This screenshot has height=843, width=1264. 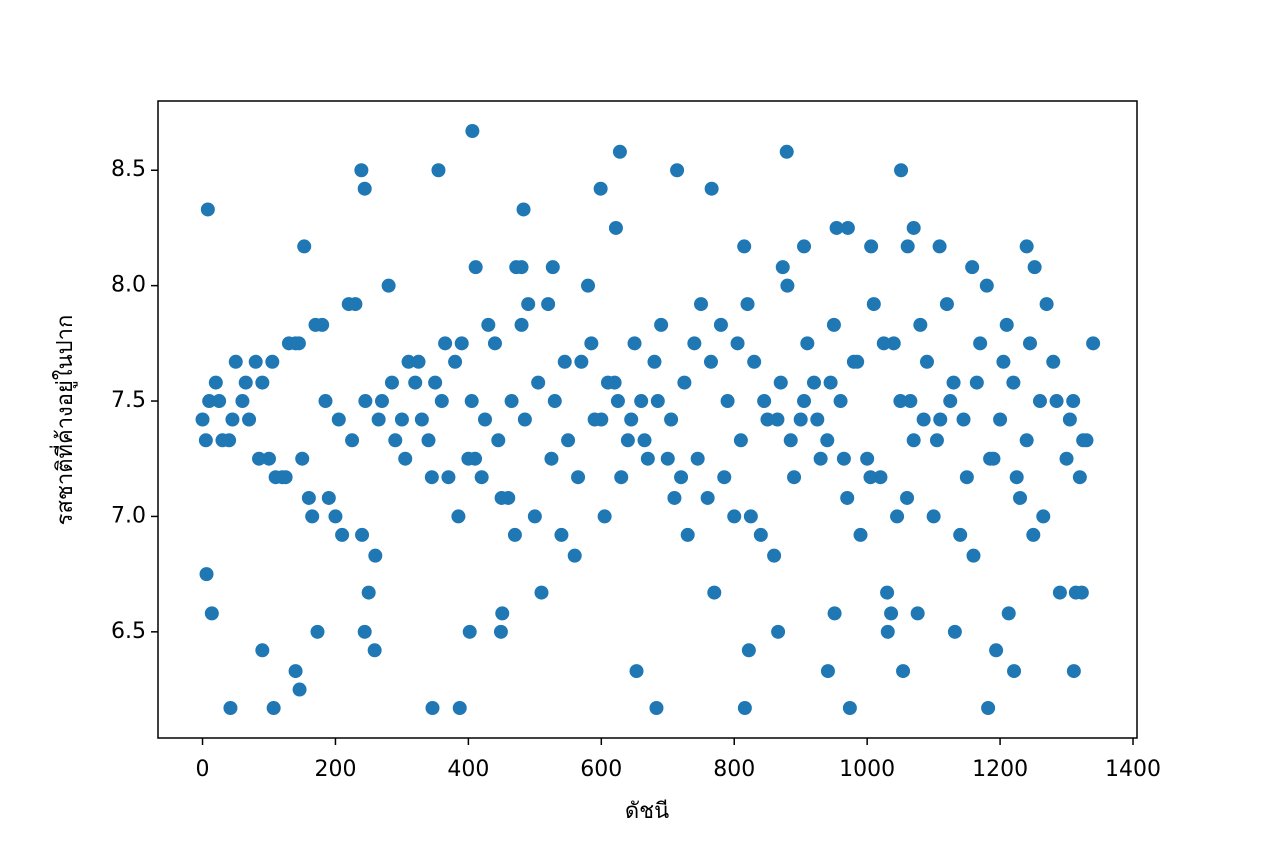 I want to click on x-tick-label: 200, so click(x=335, y=769).